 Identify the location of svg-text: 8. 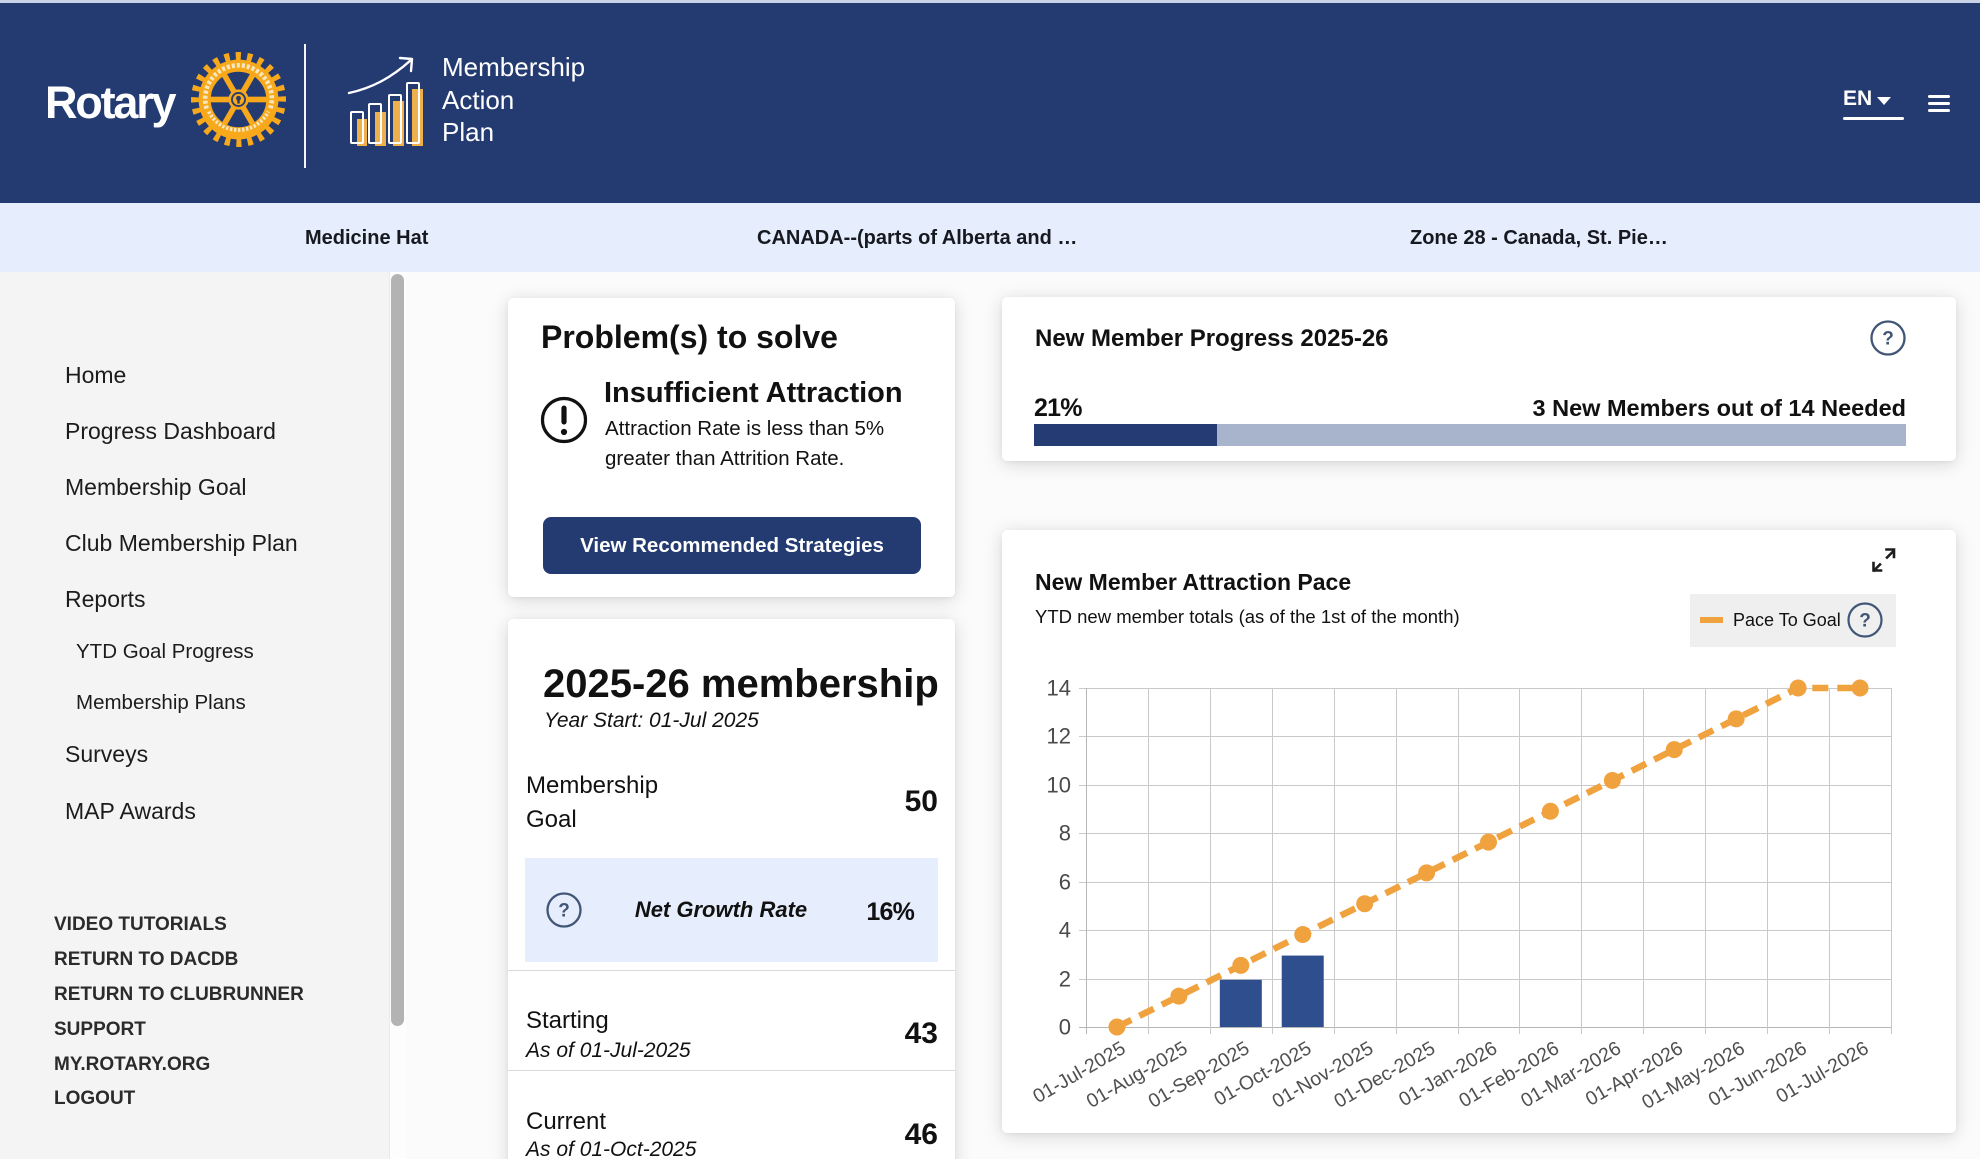
(1065, 833).